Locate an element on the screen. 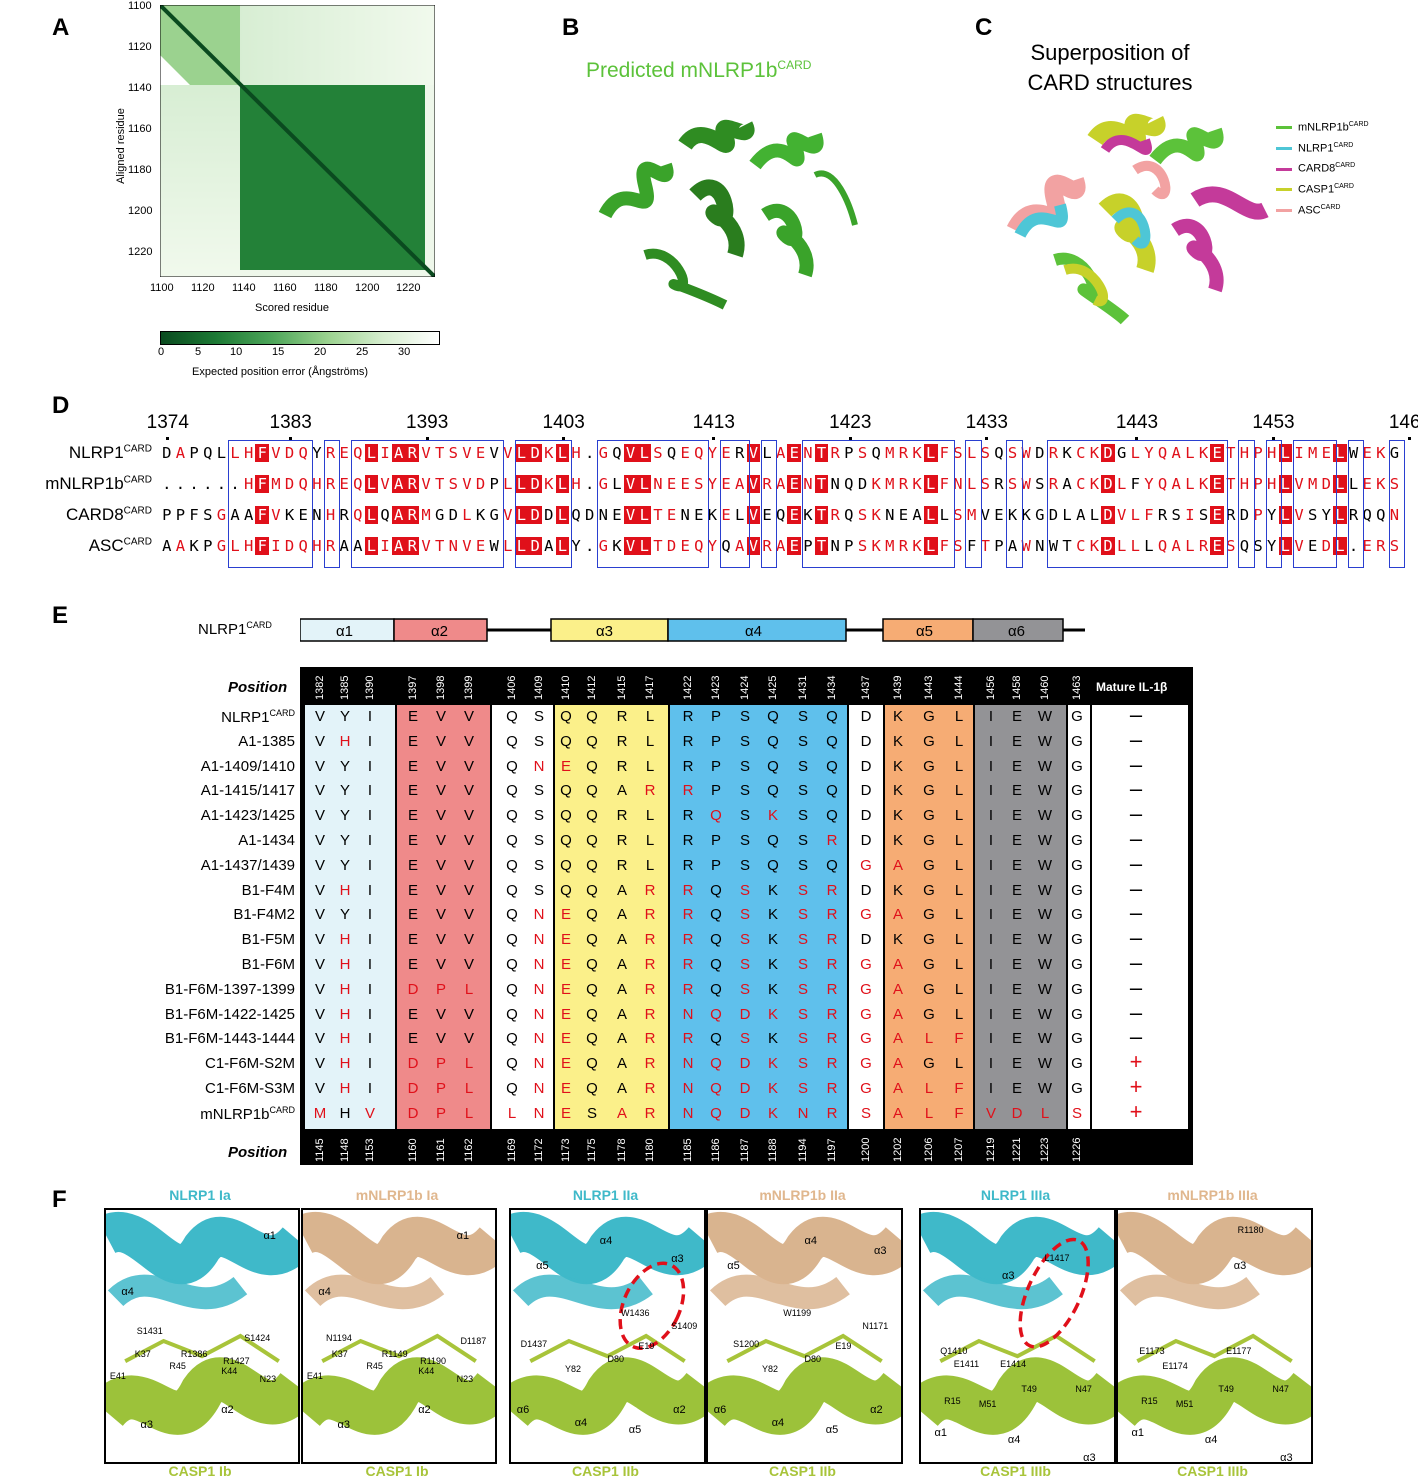 This screenshot has height=1482, width=1418. residue: C is located at coordinates (1081, 546).